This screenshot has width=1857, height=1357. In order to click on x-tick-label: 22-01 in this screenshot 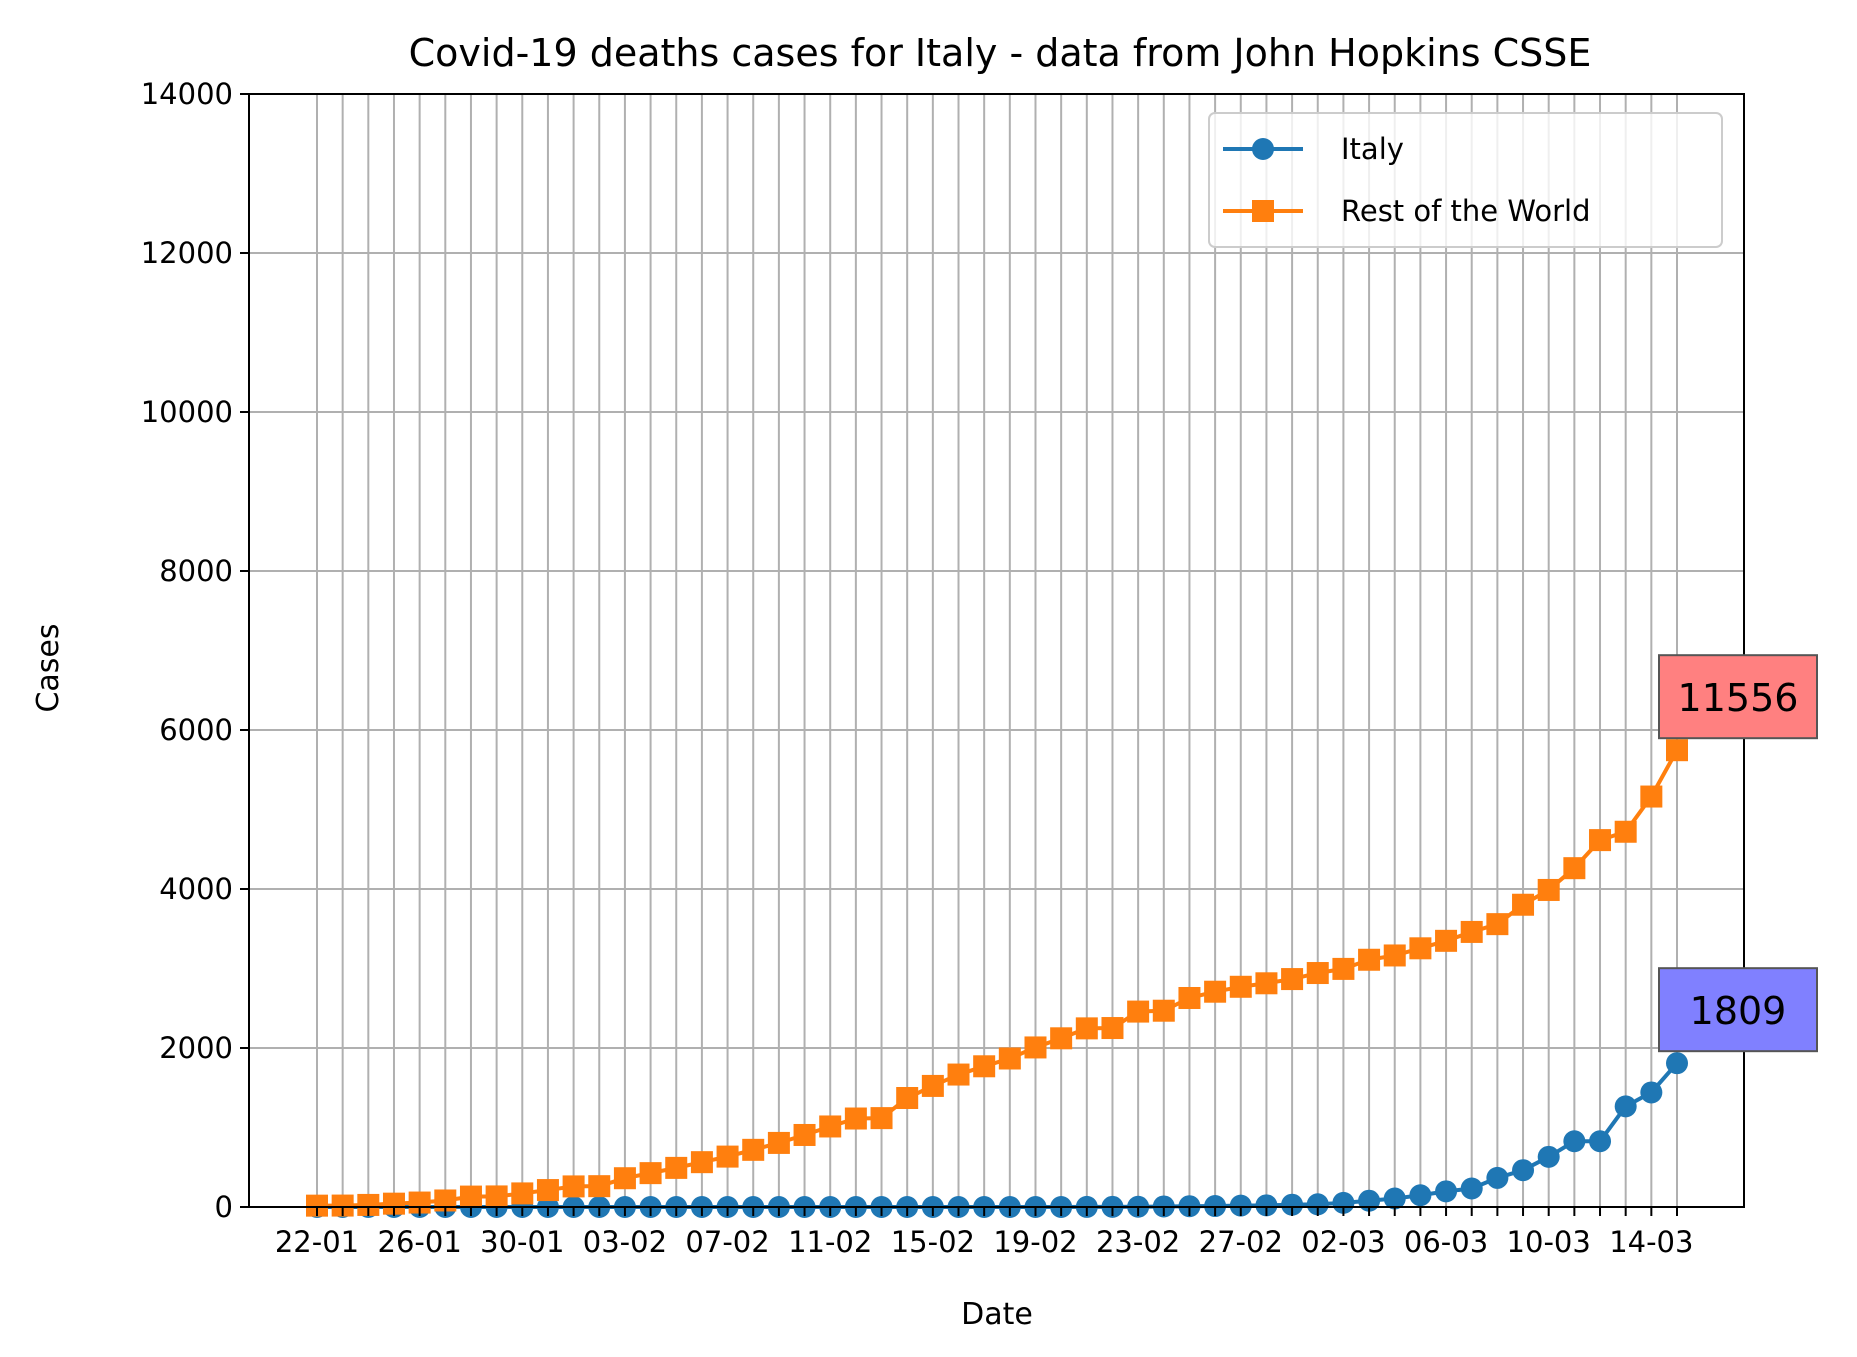, I will do `click(317, 1242)`.